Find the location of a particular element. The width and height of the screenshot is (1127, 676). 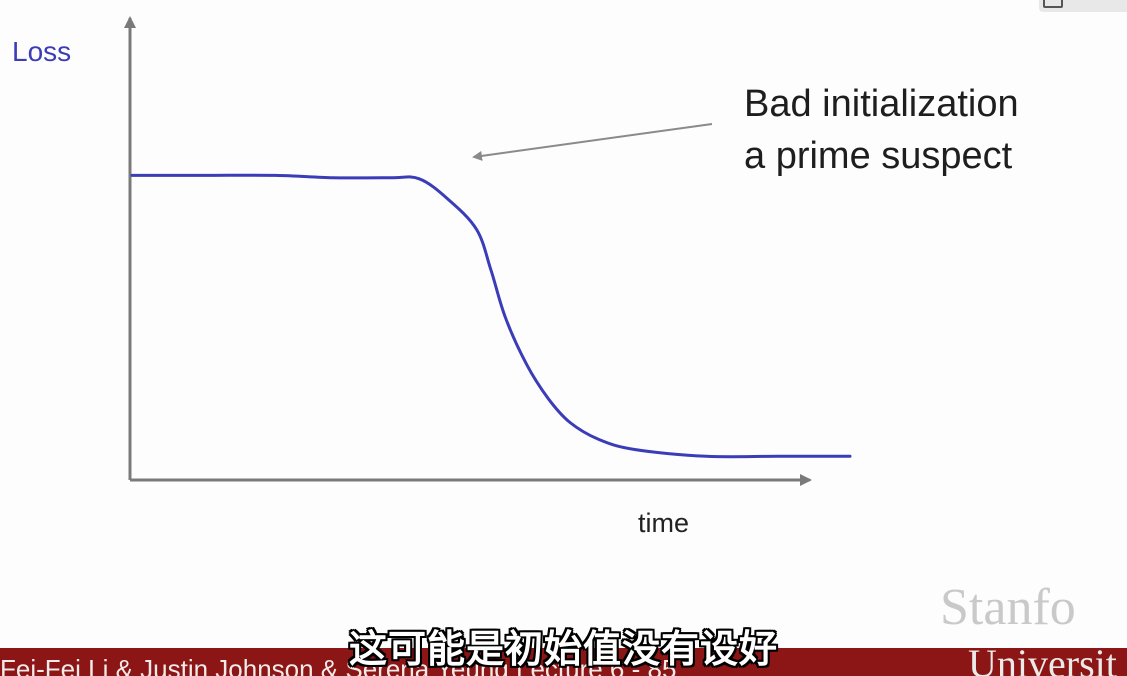

annotation-arrow is located at coordinates (592, 142).